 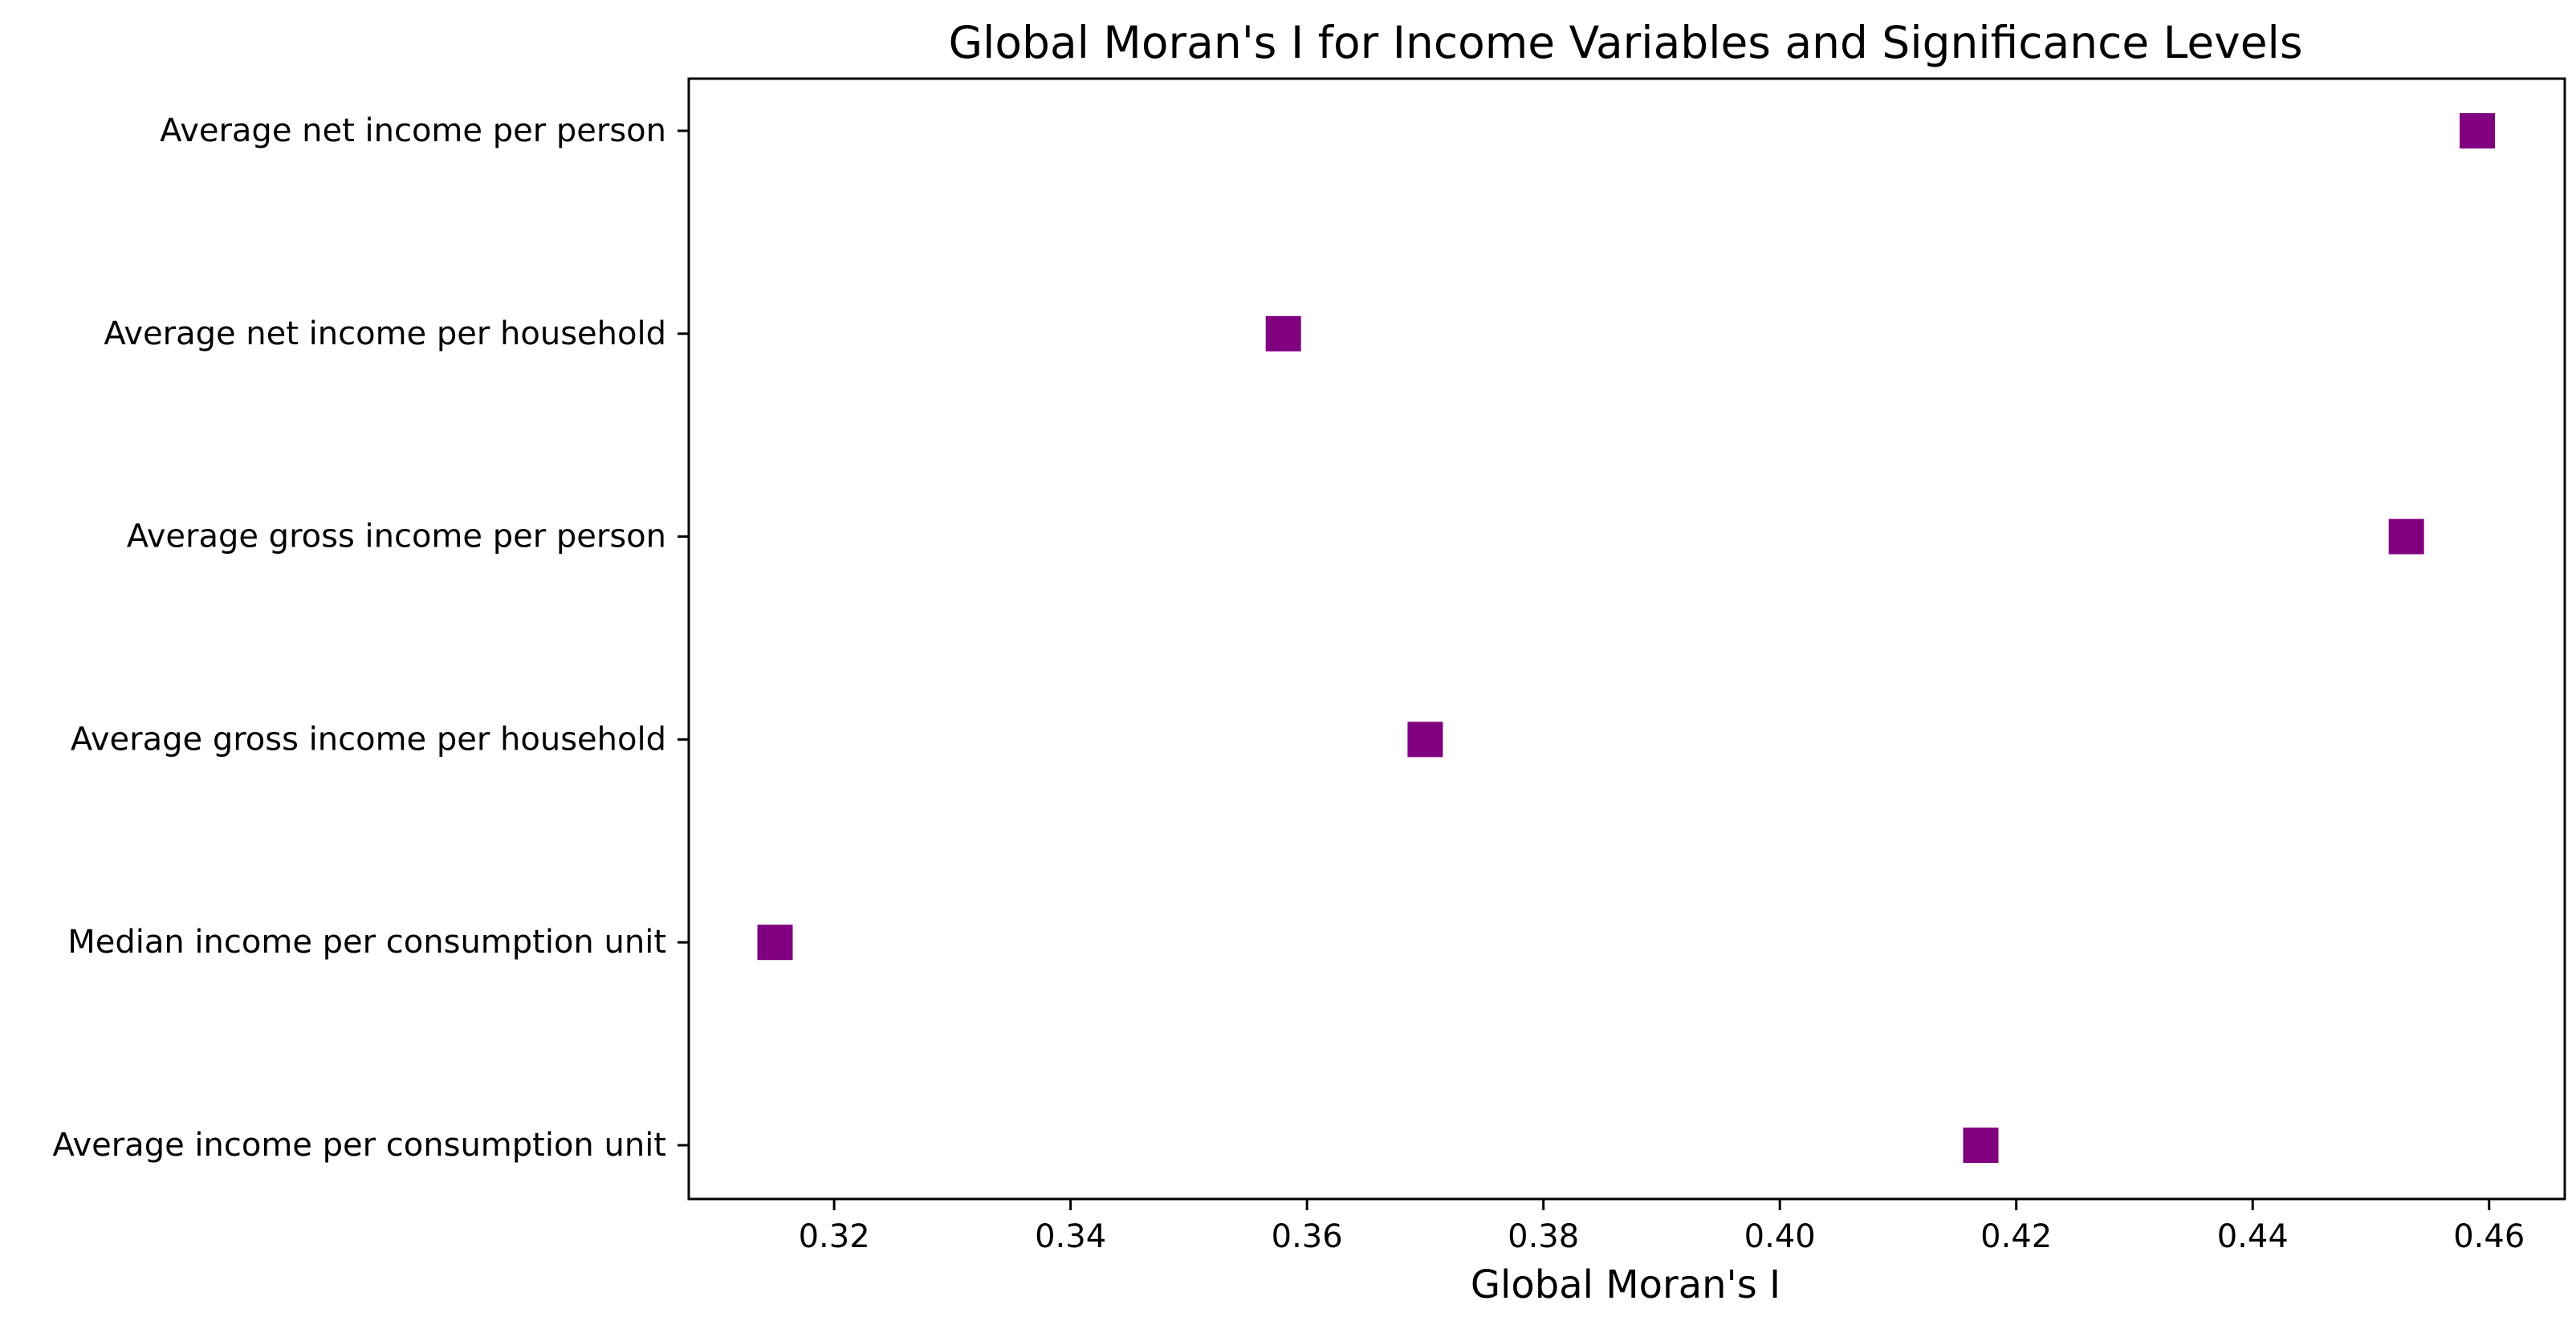 I want to click on x-tick-label: 0.32, so click(x=834, y=1236).